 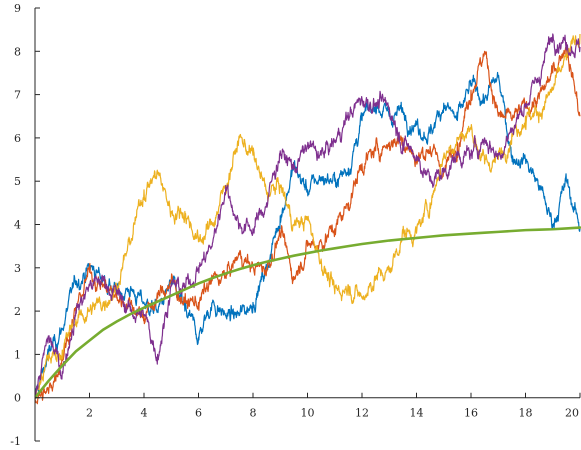 What do you see at coordinates (144, 413) in the screenshot?
I see `x-tick-label: 4` at bounding box center [144, 413].